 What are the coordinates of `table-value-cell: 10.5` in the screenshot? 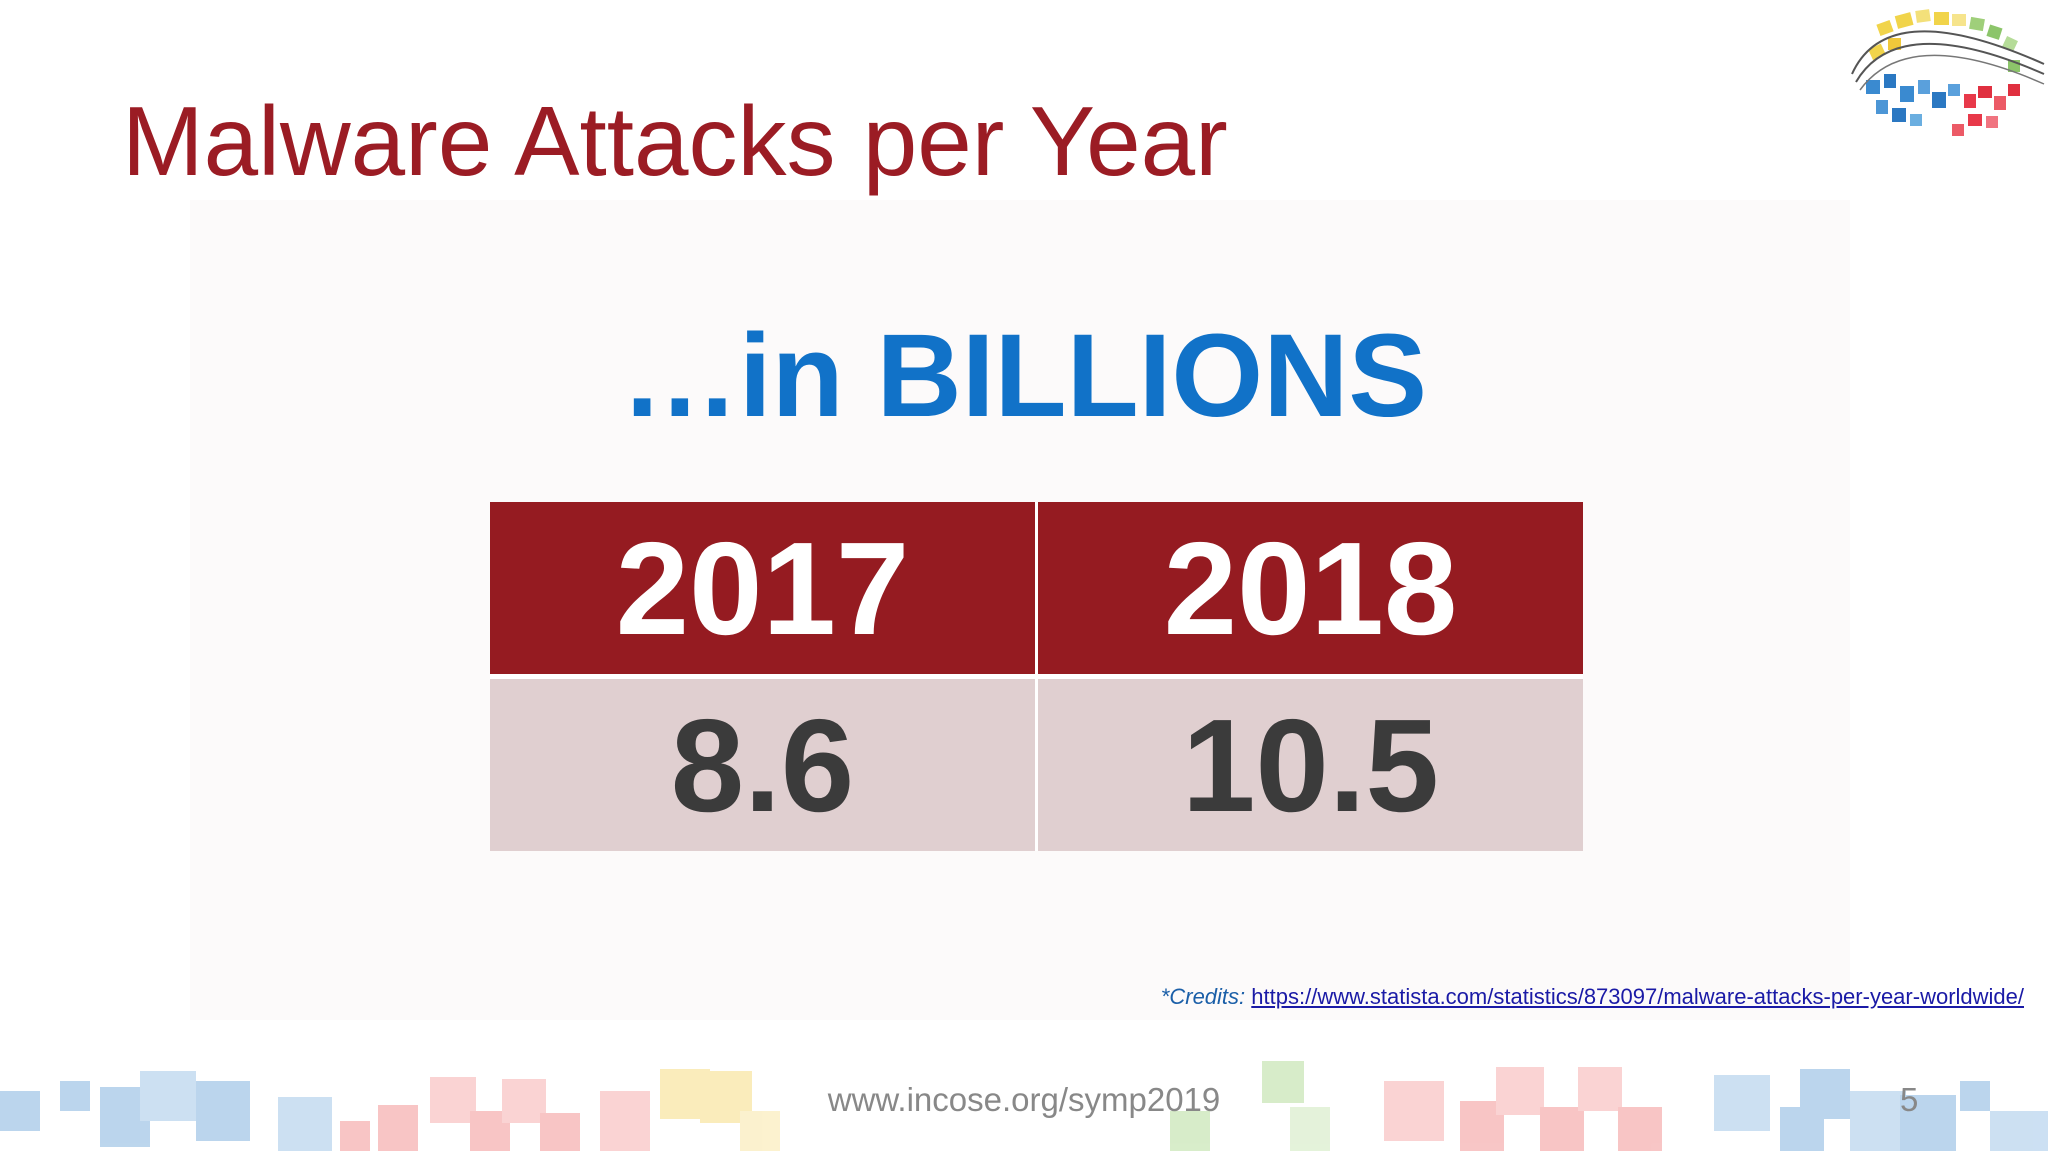 It's located at (1309, 763).